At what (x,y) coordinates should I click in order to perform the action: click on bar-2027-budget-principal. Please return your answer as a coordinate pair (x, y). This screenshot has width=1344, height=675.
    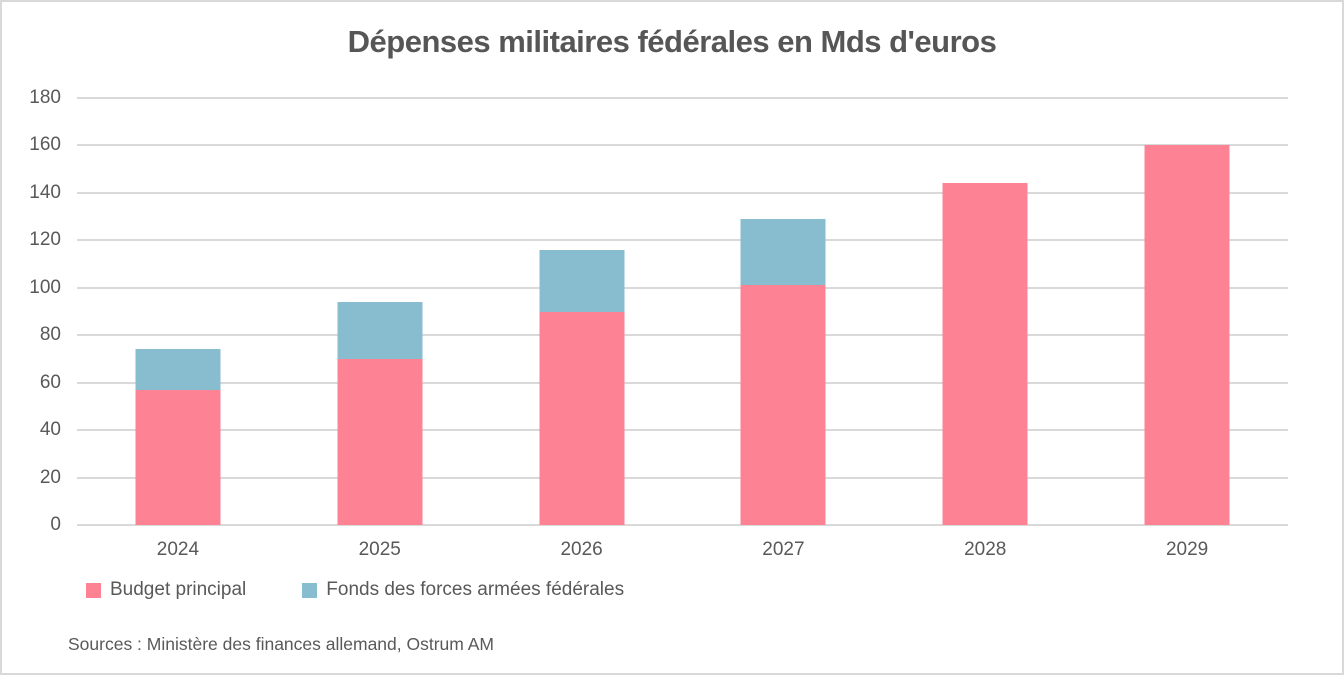
    Looking at the image, I should click on (783, 405).